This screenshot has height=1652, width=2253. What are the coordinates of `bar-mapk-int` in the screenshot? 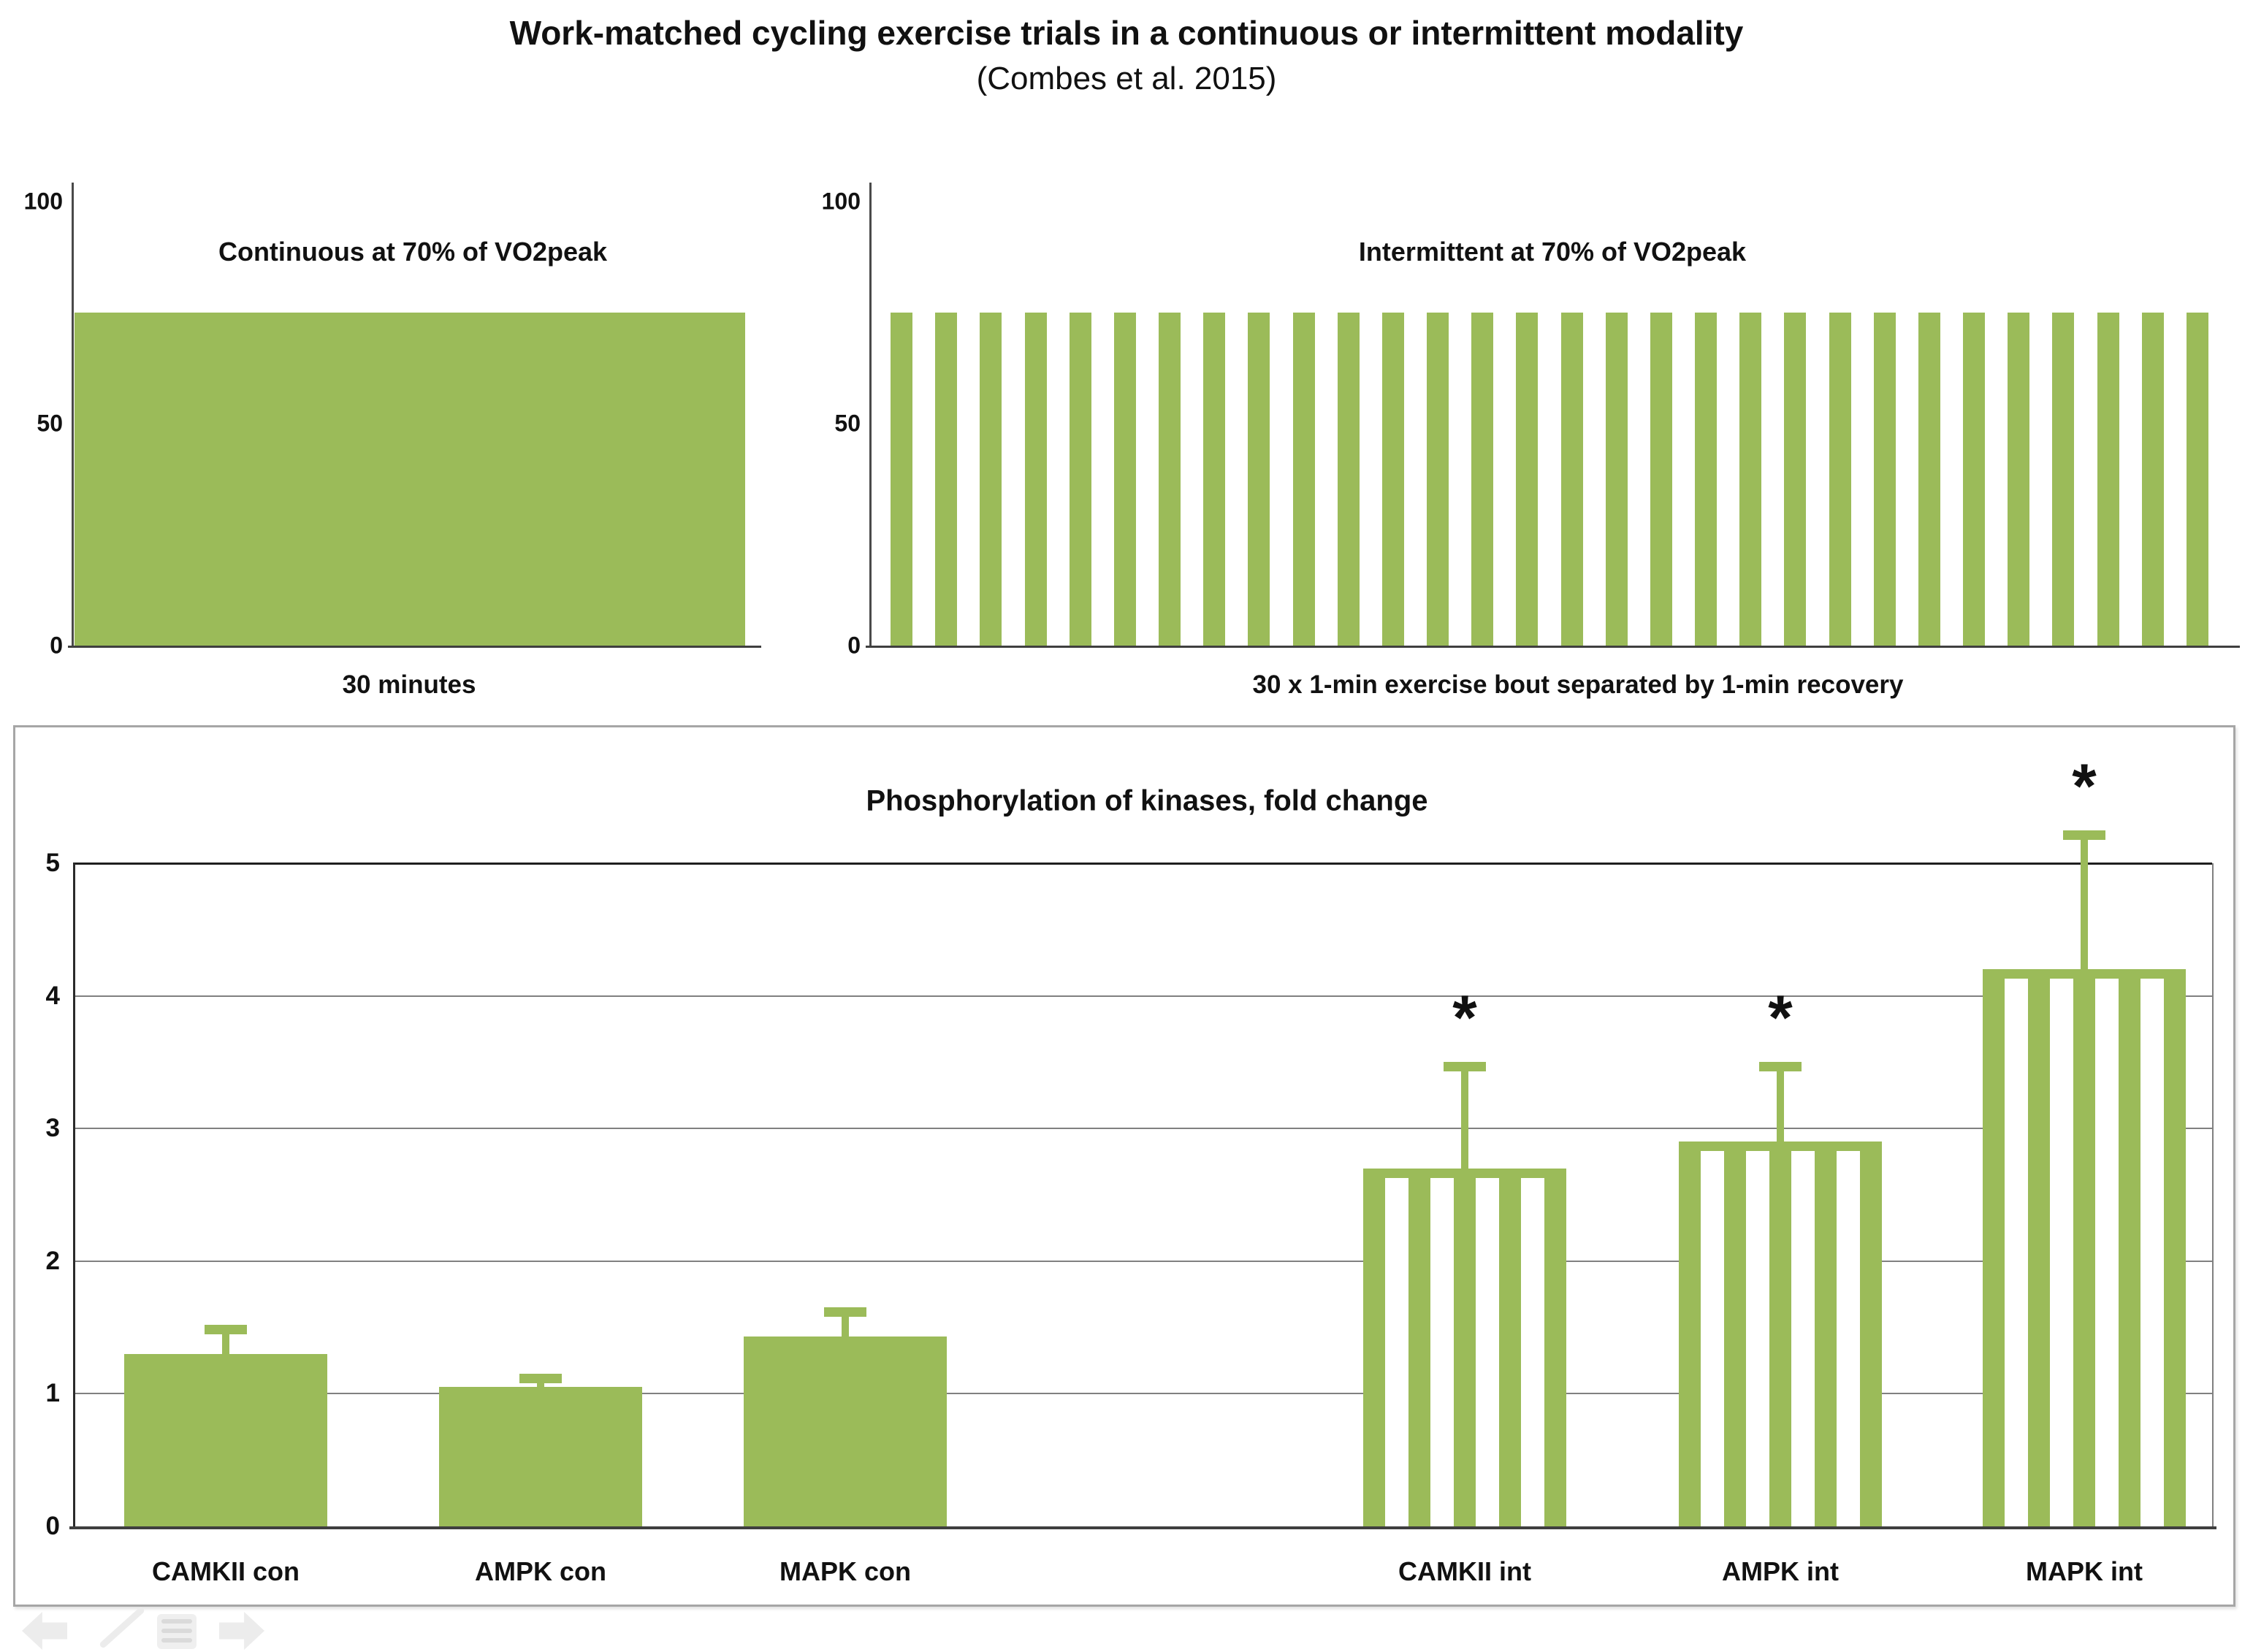 It's located at (2084, 1247).